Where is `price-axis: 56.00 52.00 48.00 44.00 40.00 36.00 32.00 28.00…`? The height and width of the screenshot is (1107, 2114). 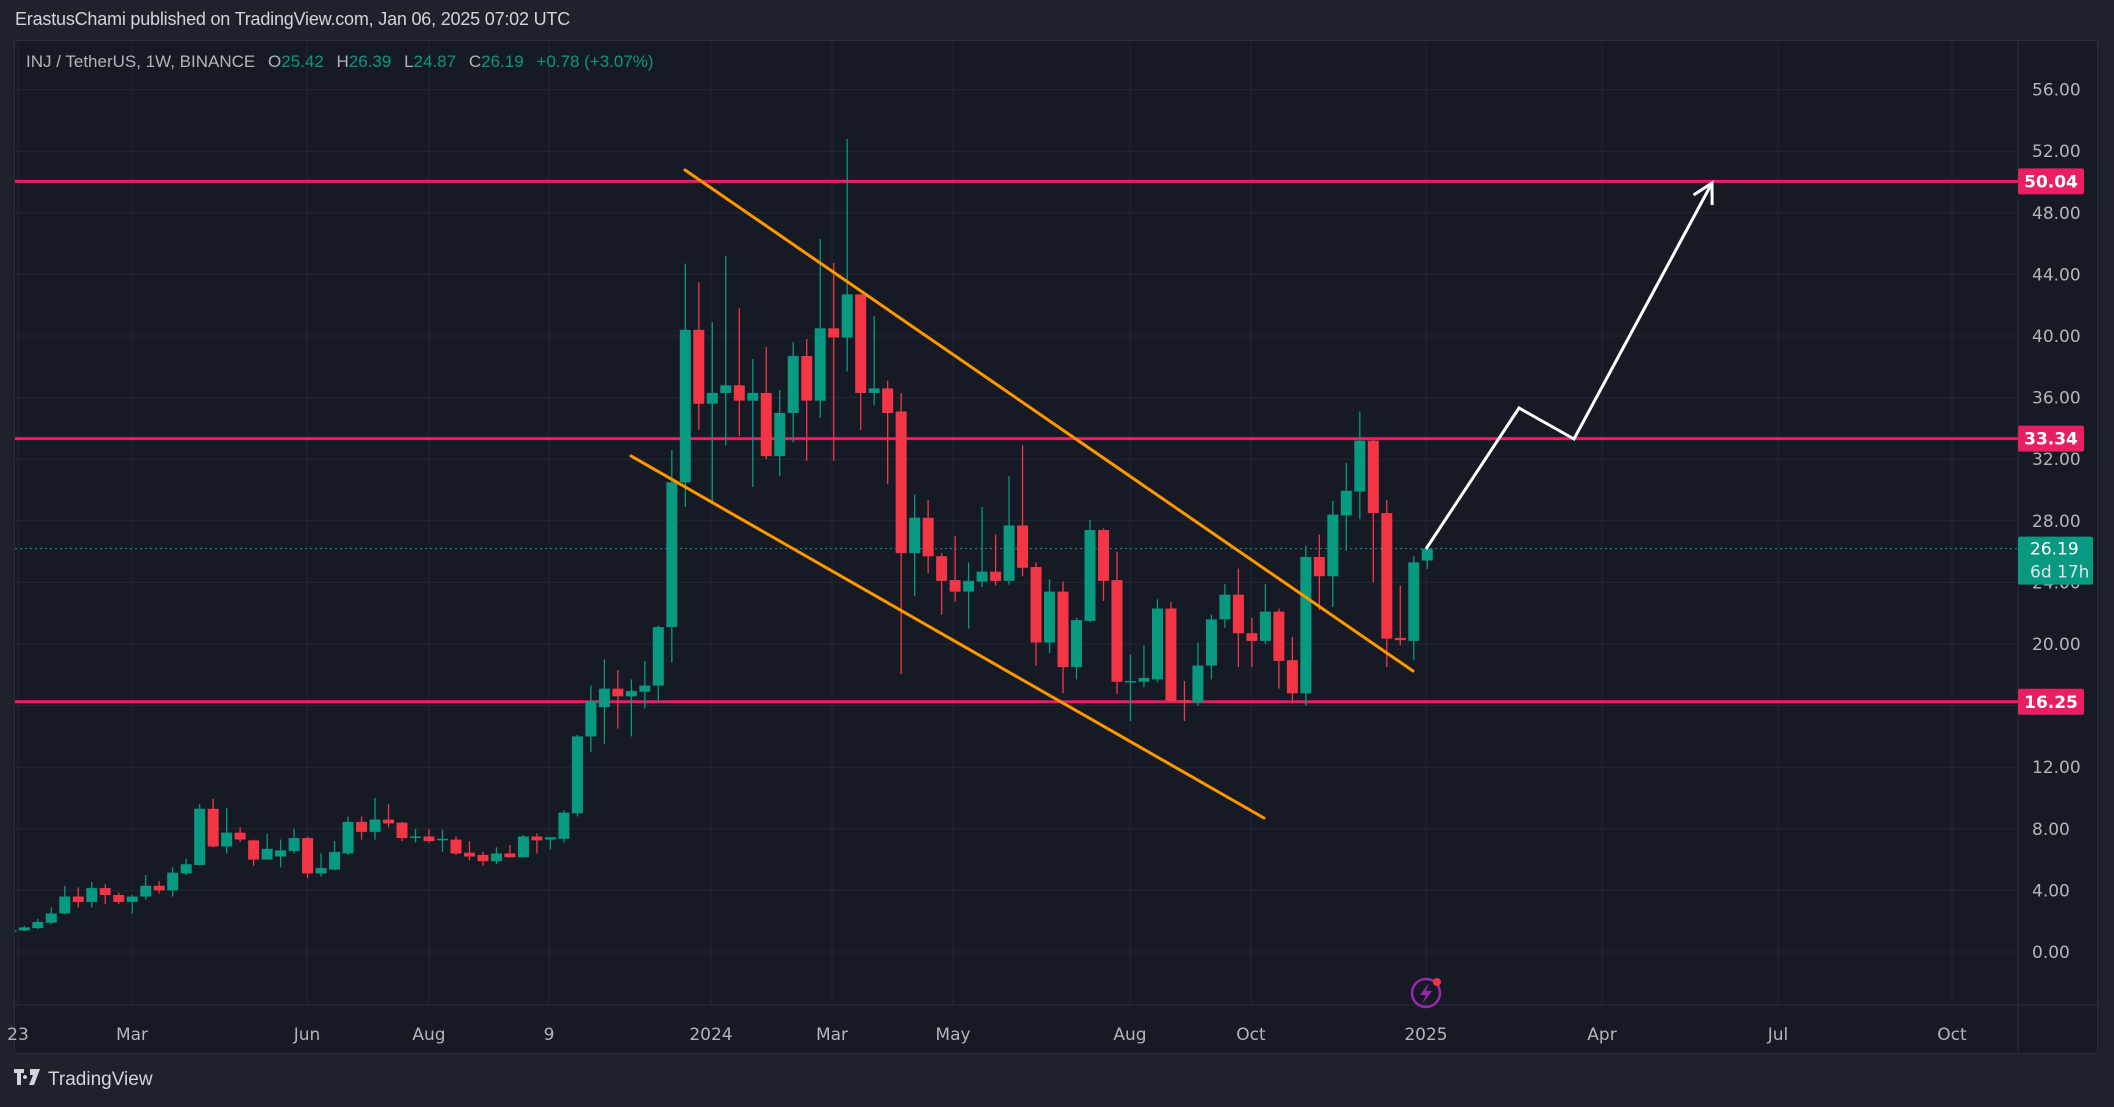 price-axis: 56.00 52.00 48.00 44.00 40.00 36.00 32.00 28.00… is located at coordinates (2056, 522).